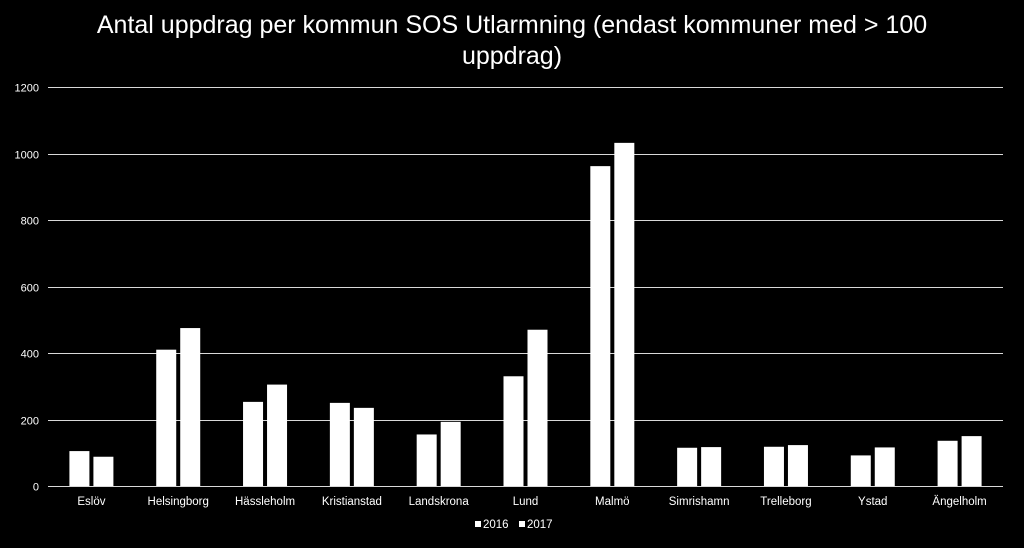 The image size is (1024, 548). I want to click on x-category-label: Malmö, so click(612, 502).